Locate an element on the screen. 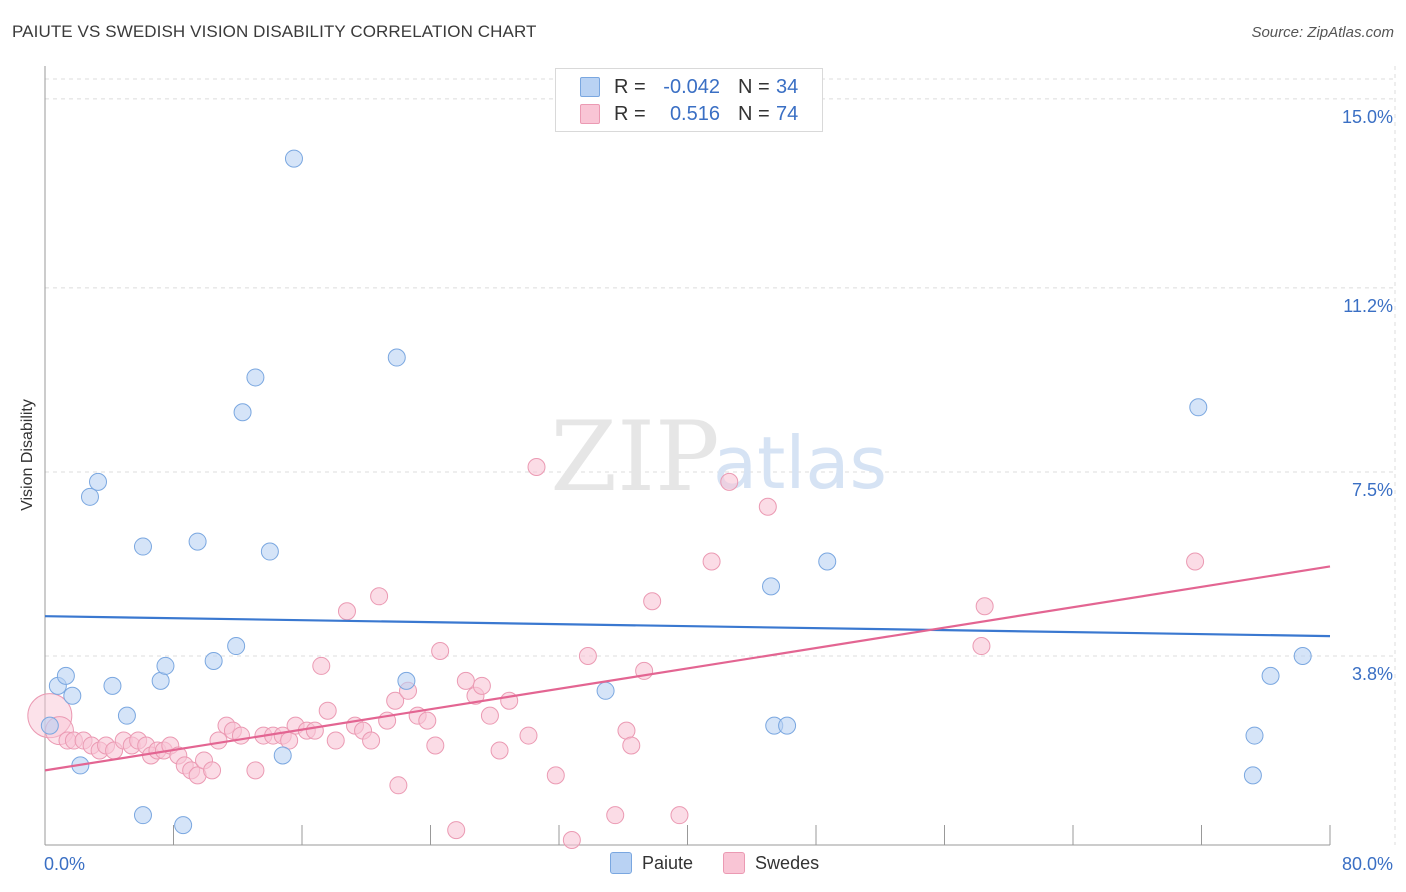 The height and width of the screenshot is (892, 1406). legend-item-swedes: Swedes is located at coordinates (771, 863).